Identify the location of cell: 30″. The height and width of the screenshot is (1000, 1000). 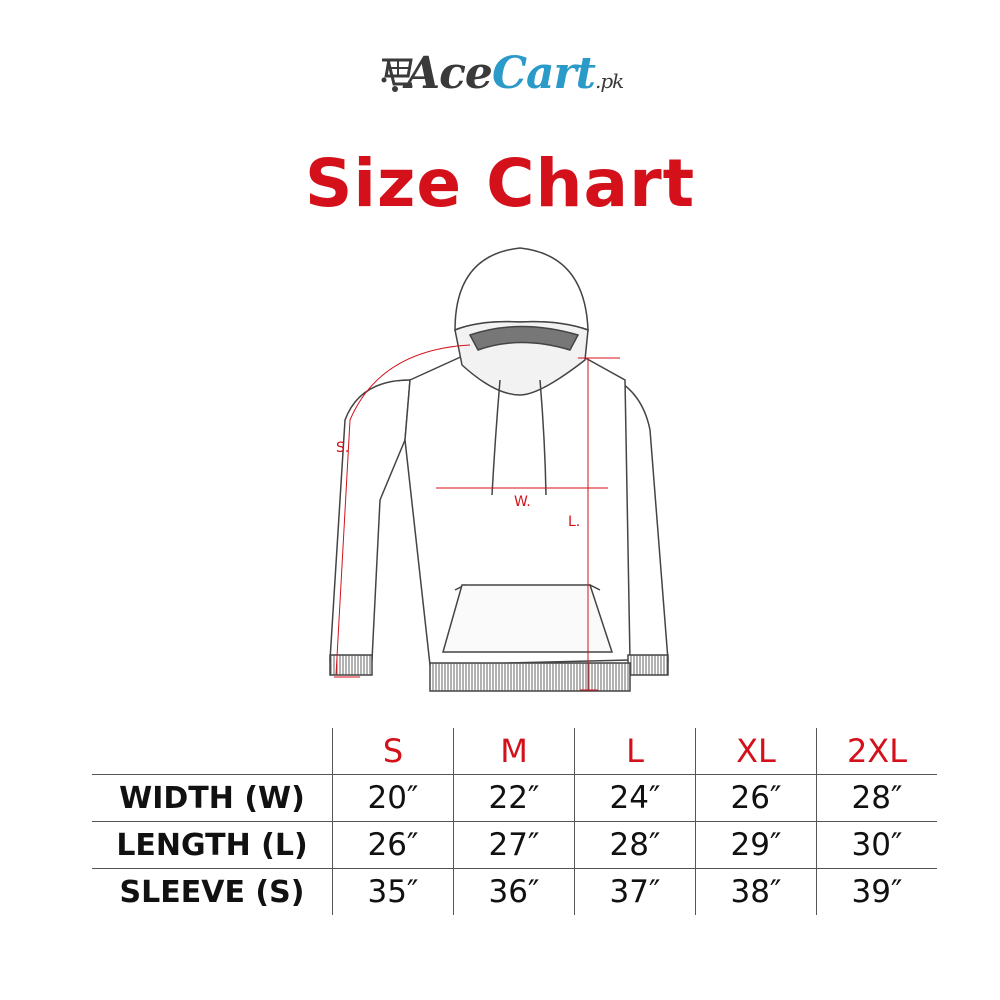
(876, 845).